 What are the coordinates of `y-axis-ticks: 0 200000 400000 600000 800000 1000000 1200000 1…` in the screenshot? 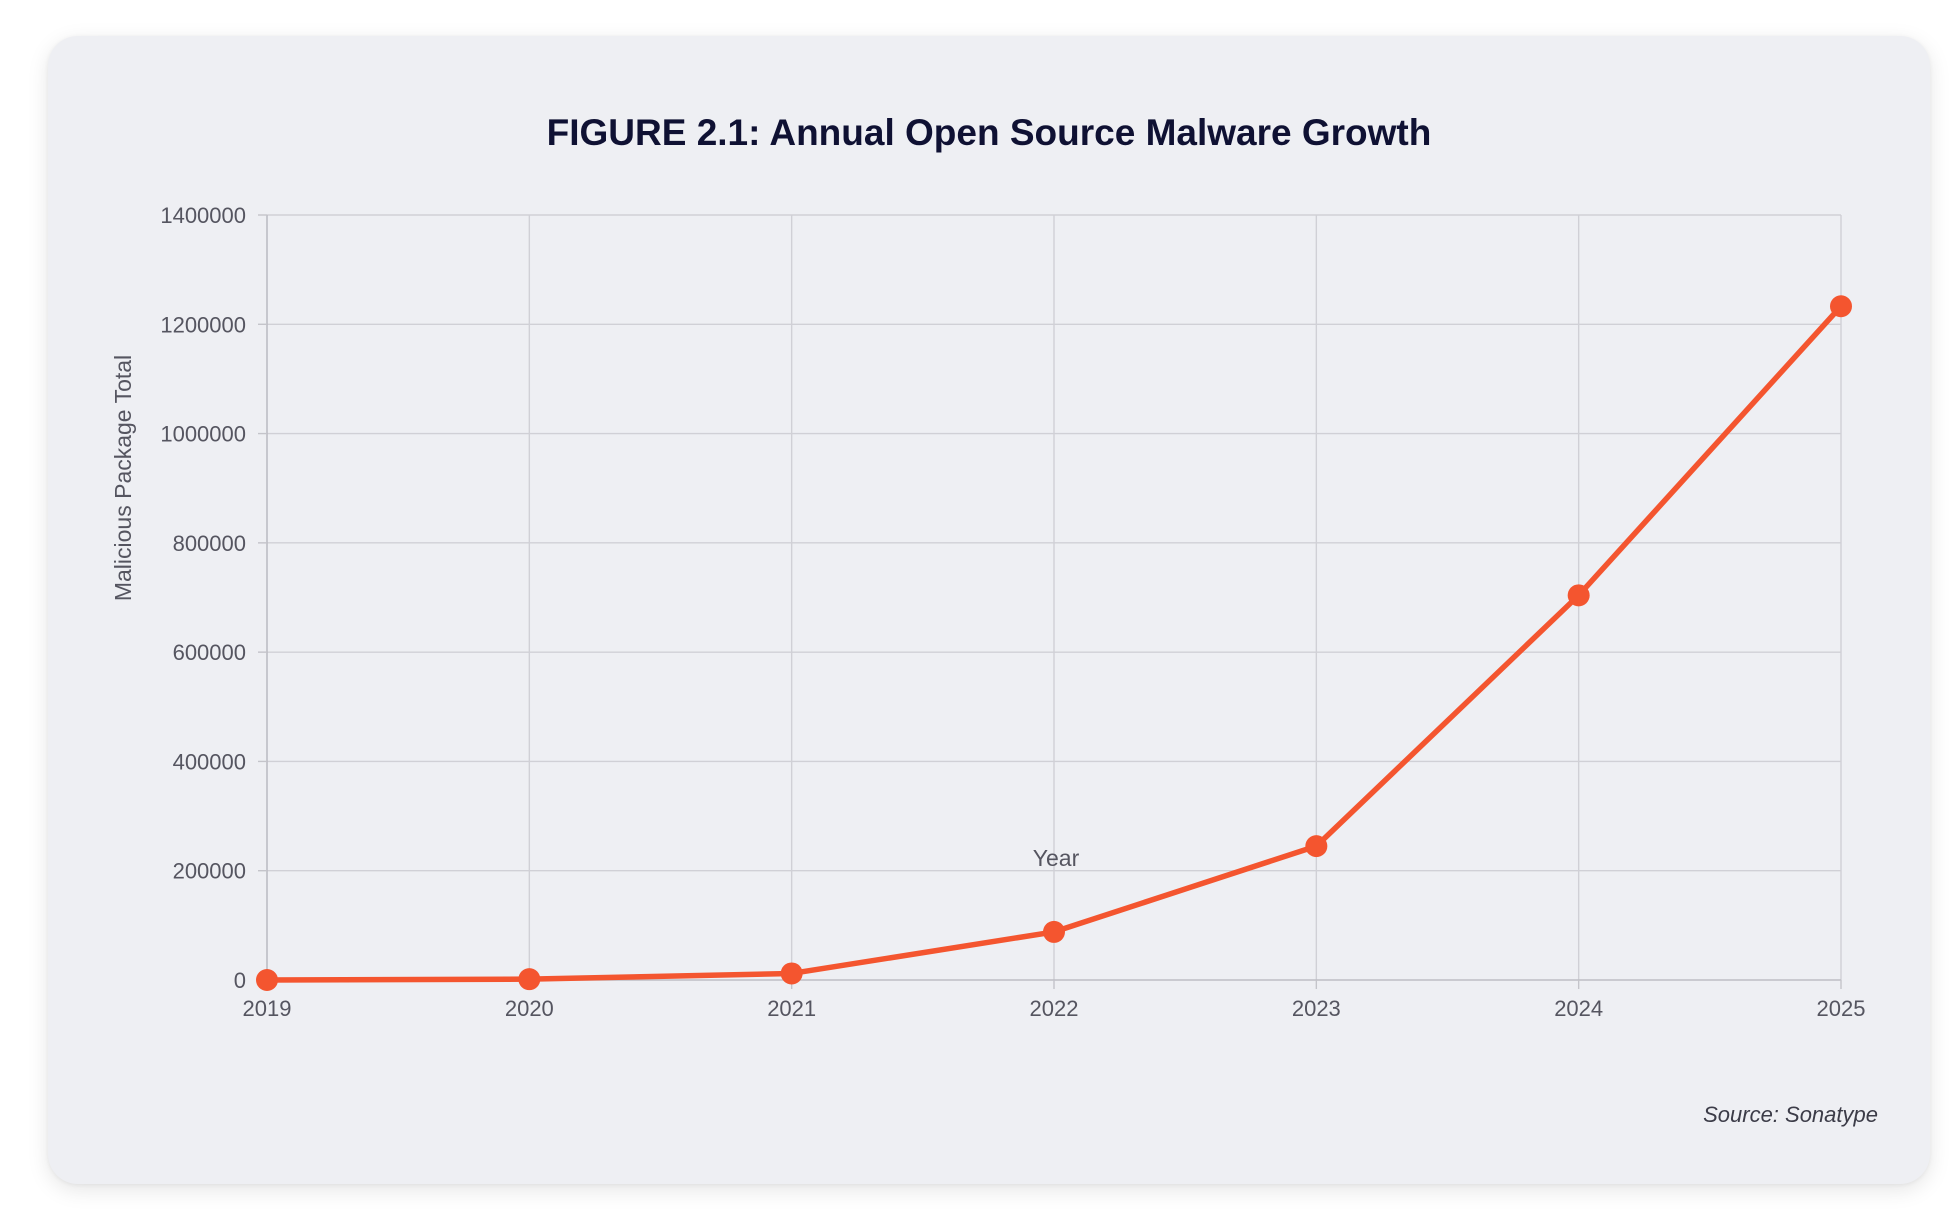 It's located at (213, 598).